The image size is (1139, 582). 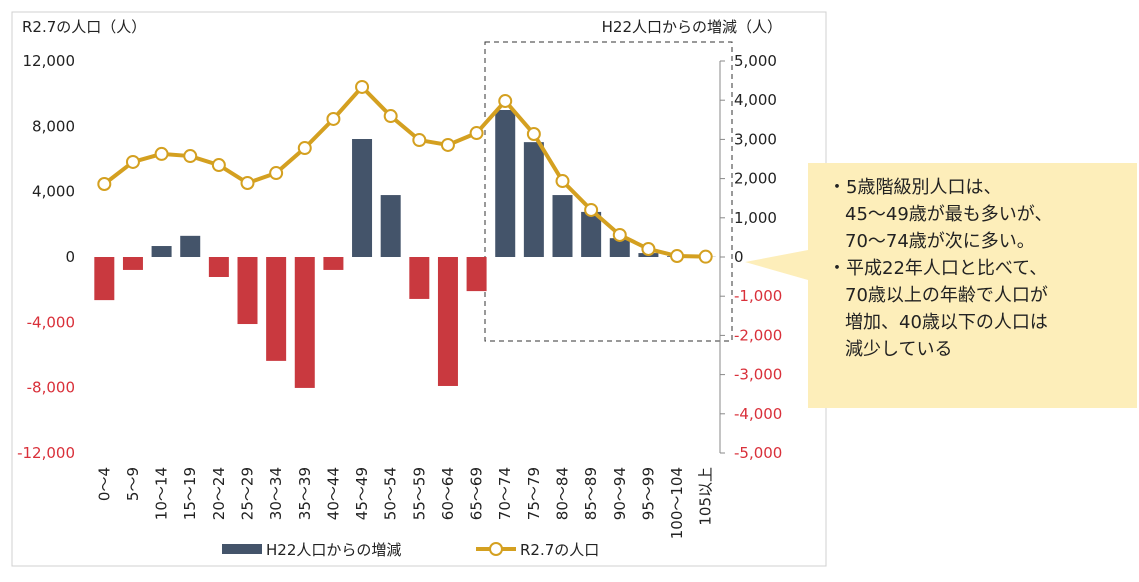 I want to click on x-tick-label: 40～44, so click(x=333, y=493).